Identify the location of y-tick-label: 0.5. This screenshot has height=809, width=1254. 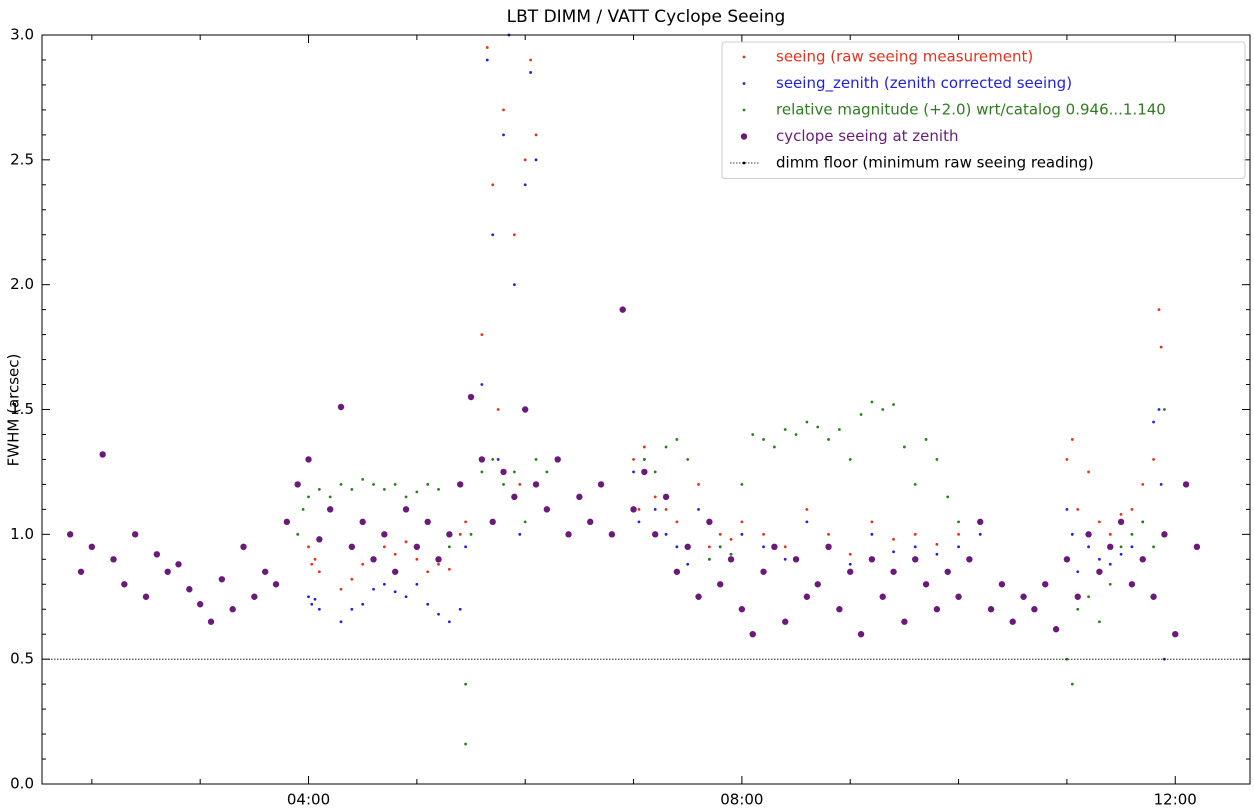
(22, 659).